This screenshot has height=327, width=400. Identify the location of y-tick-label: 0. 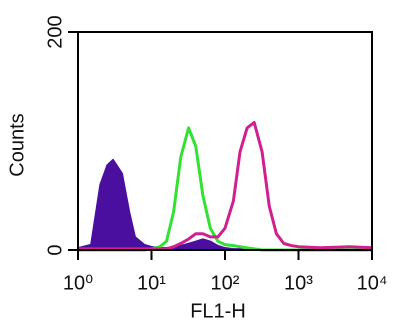
(55, 249).